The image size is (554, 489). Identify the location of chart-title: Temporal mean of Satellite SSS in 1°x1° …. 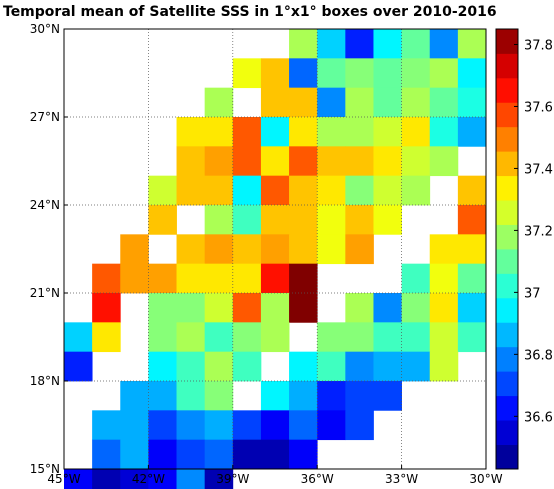
(250, 12).